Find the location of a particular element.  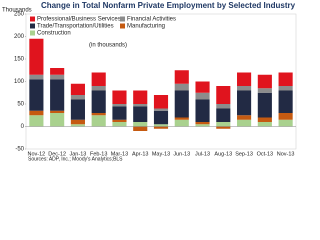

x-tick-label: Mar-13 is located at coordinates (119, 154).